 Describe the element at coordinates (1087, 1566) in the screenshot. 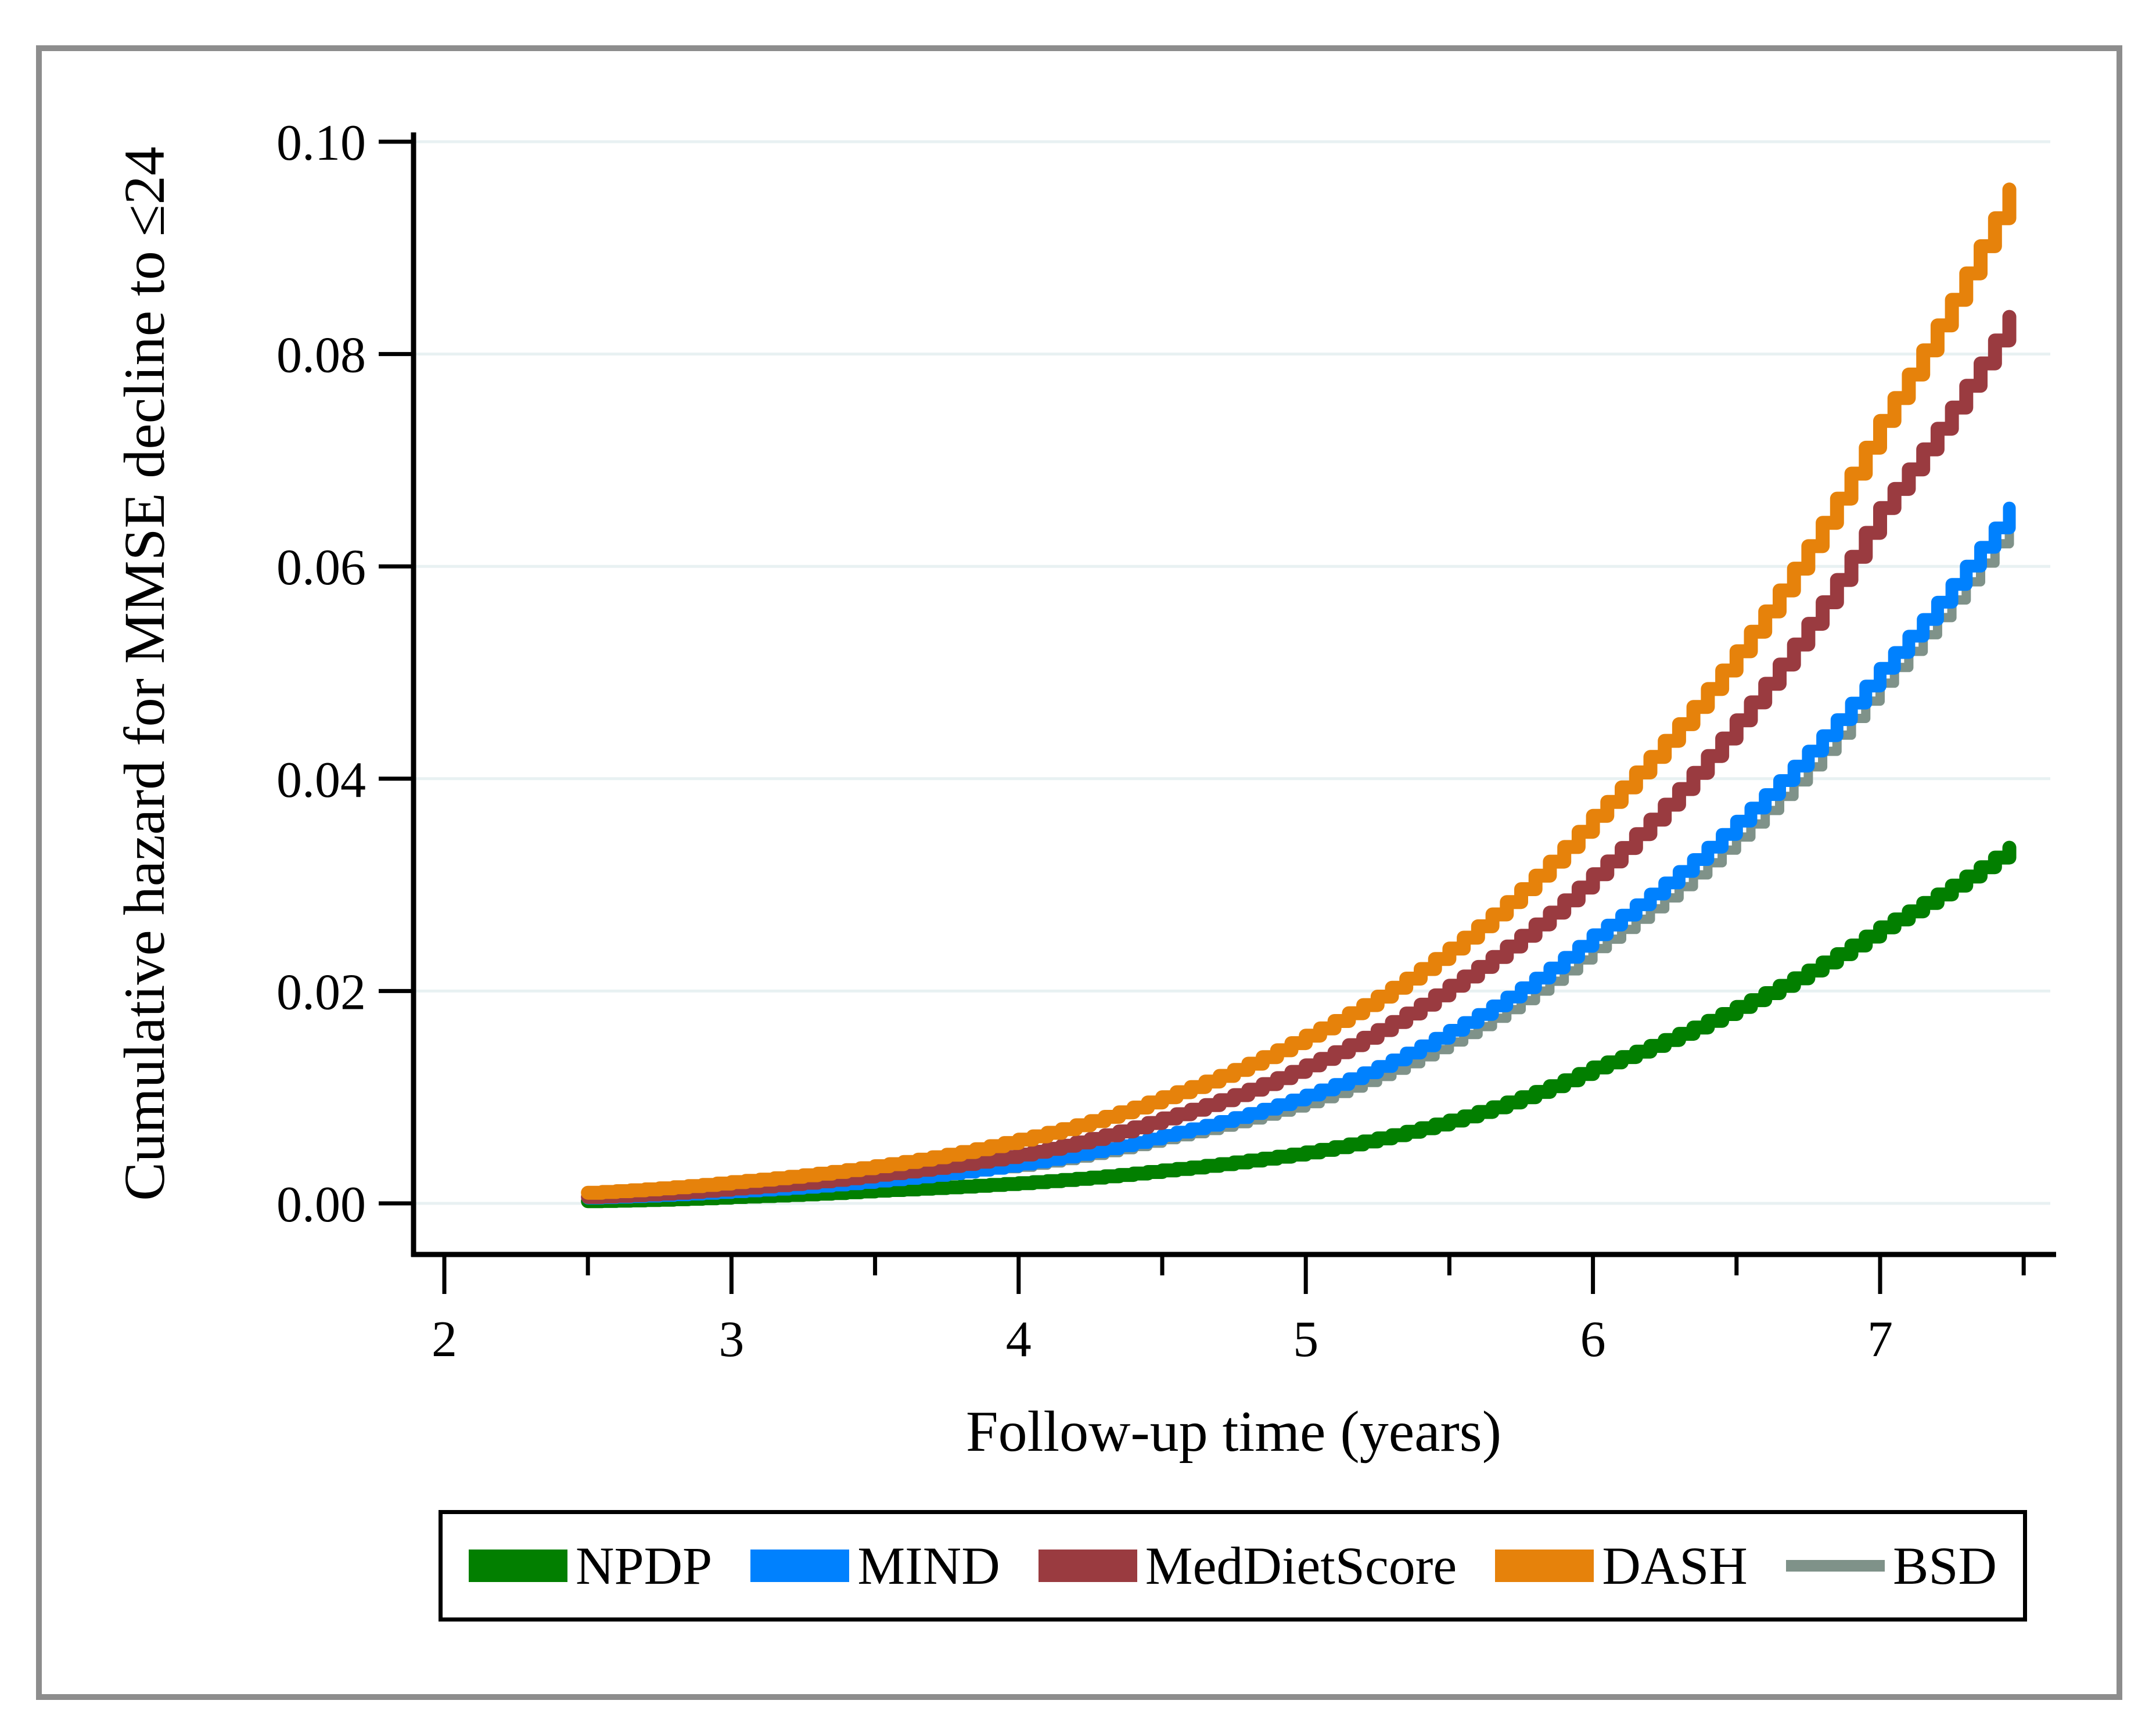

I see `meddietscore-swatch-icon` at that location.